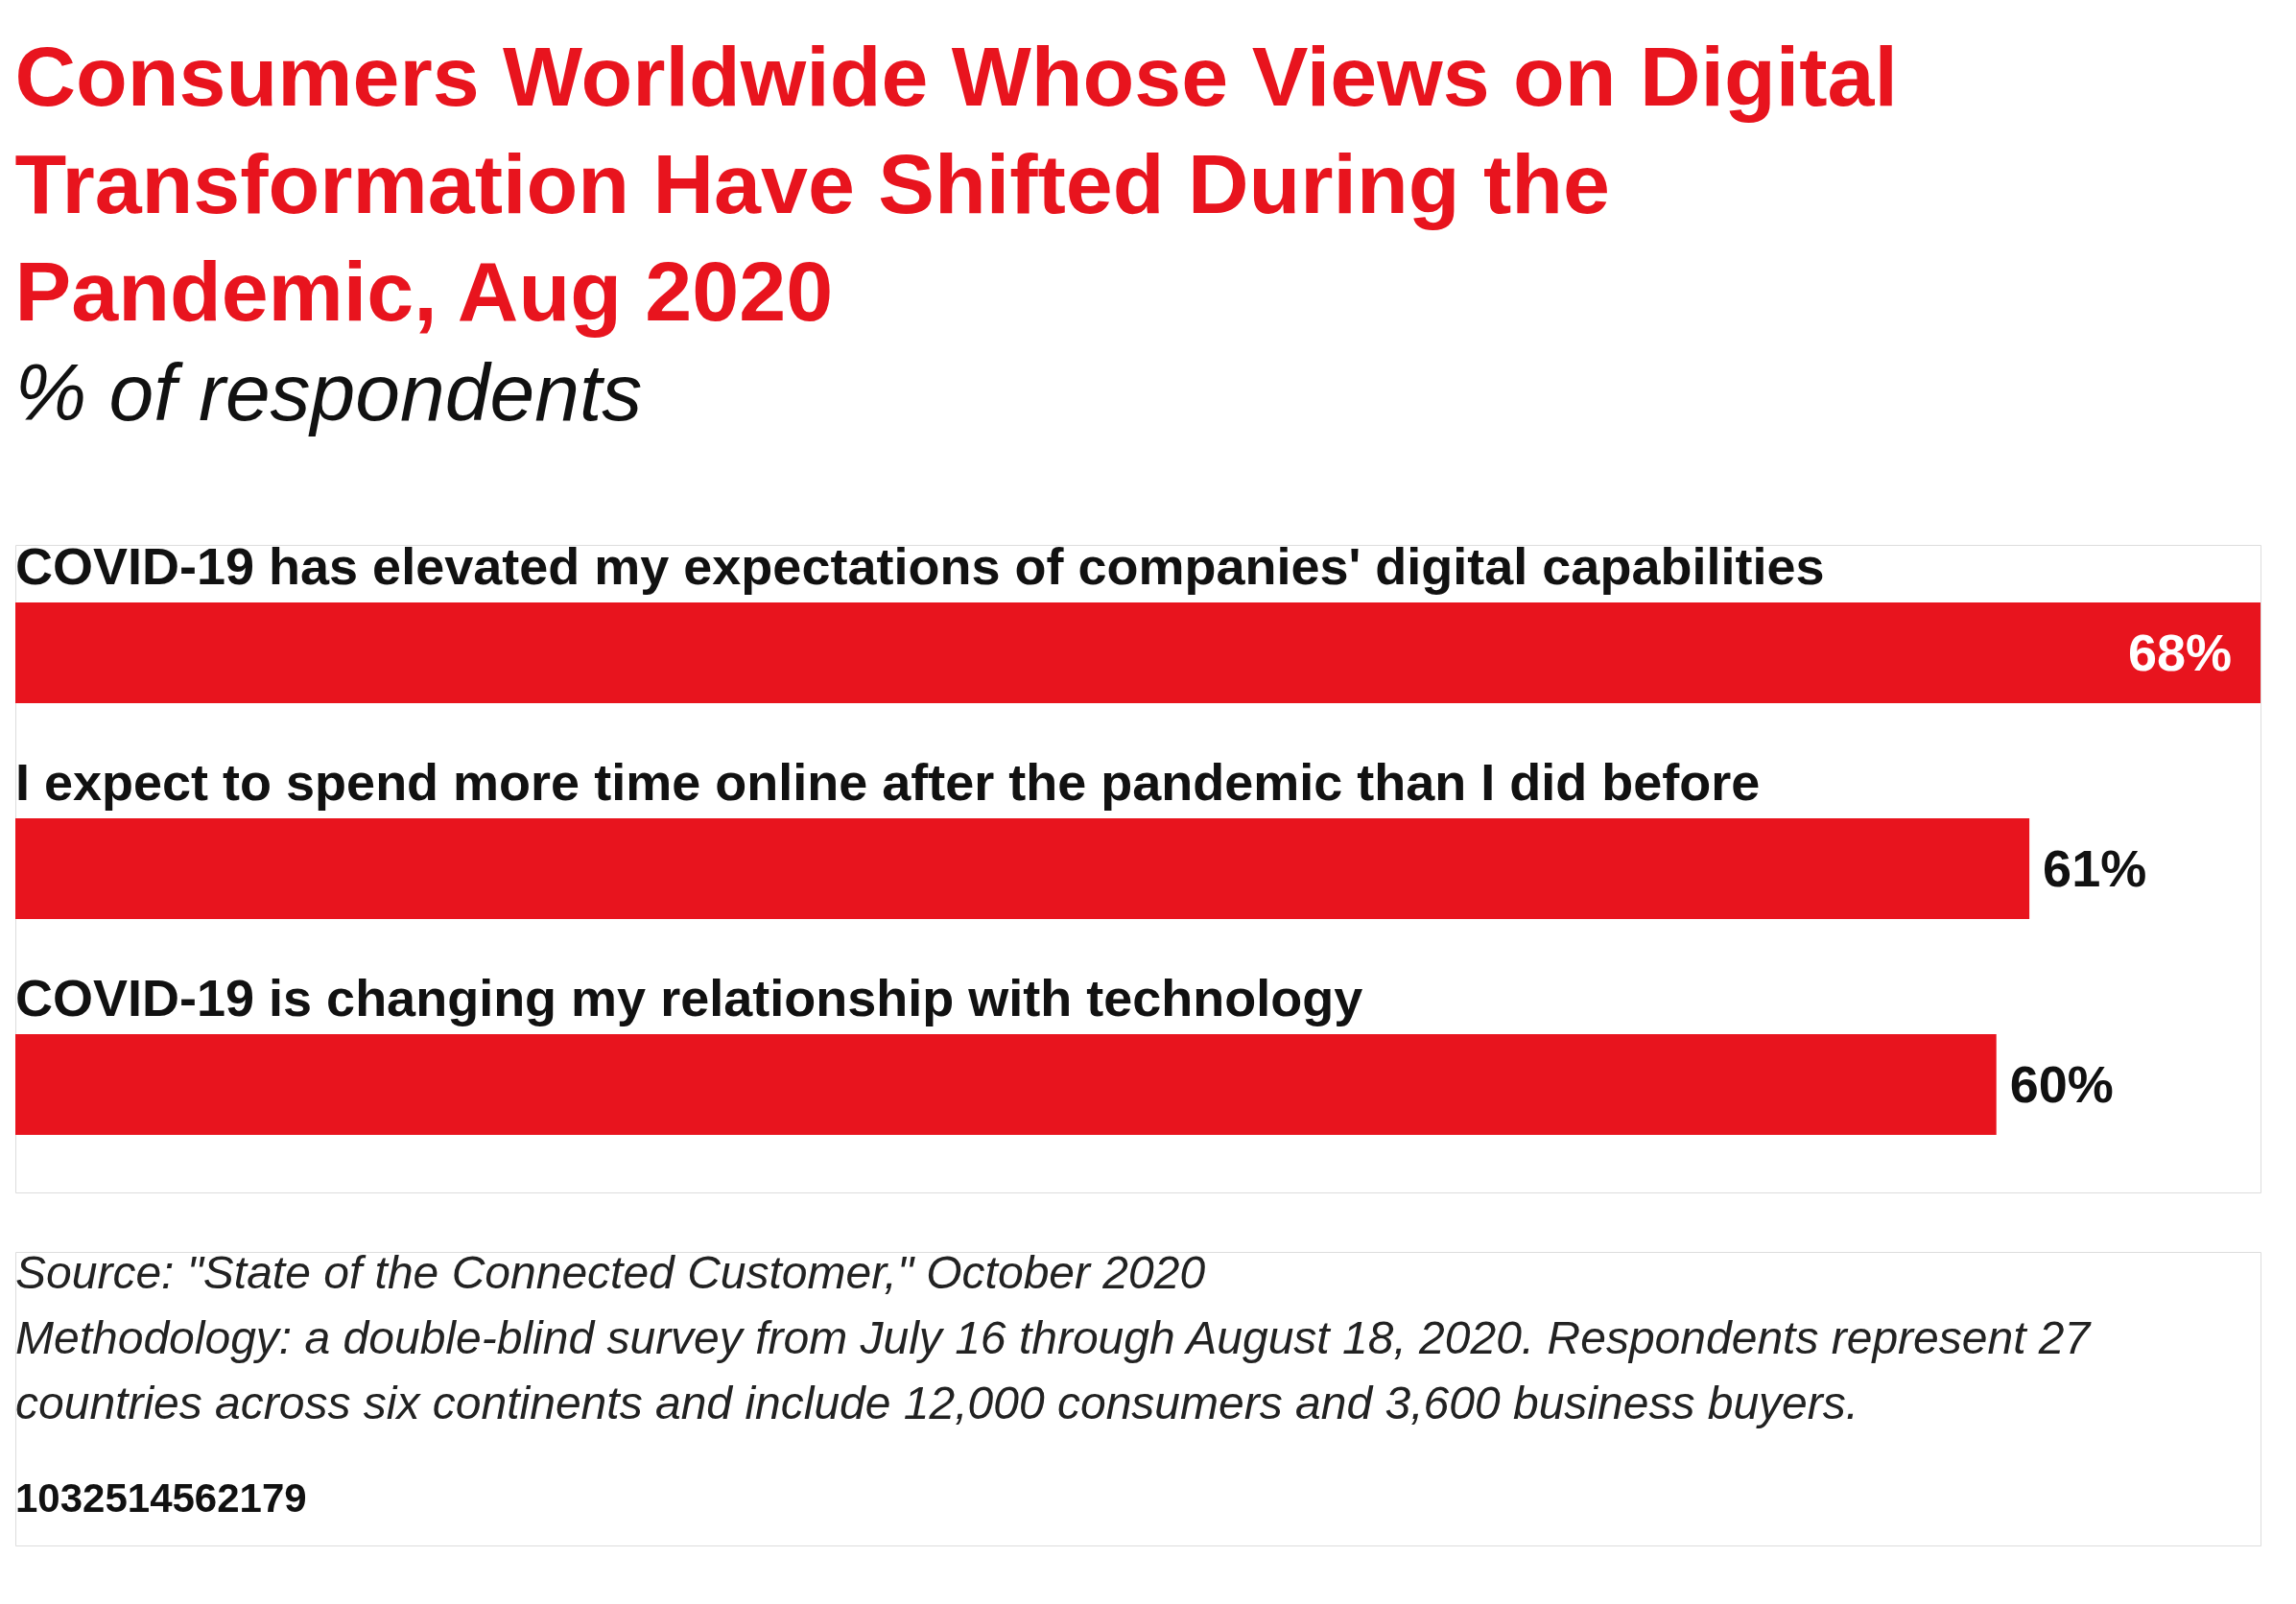 The width and height of the screenshot is (2296, 1604). Describe the element at coordinates (328, 392) in the screenshot. I see `chart-subtitle: % of respondents` at that location.